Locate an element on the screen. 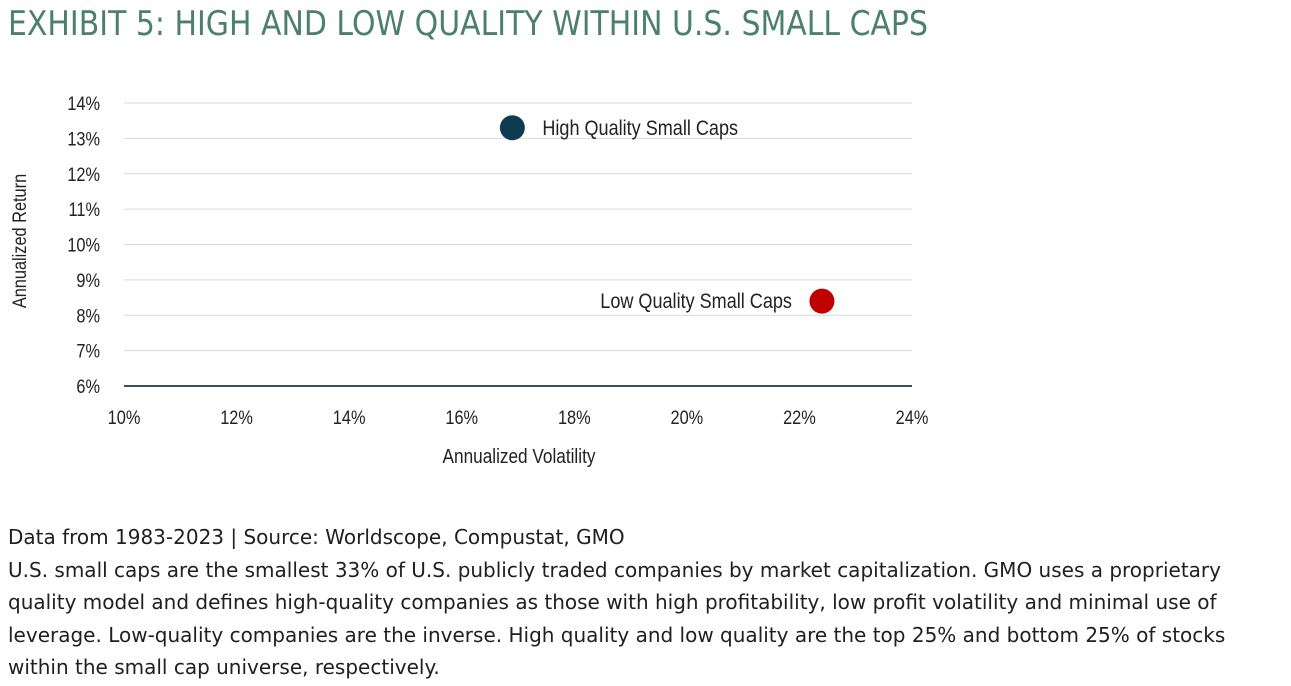 The width and height of the screenshot is (1291, 686). data-point-label: High Quality Small Caps is located at coordinates (640, 129).